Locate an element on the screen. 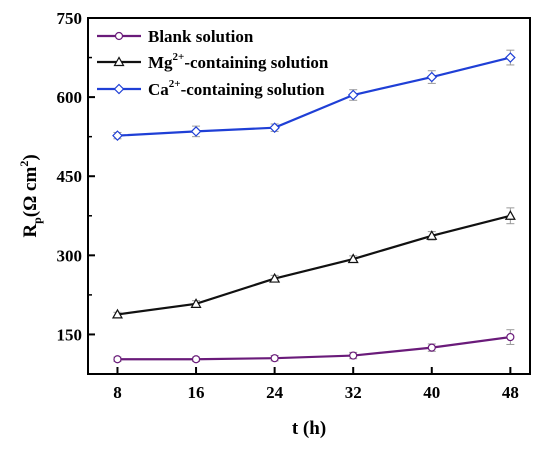  x-tick-label: 48 is located at coordinates (510, 392).